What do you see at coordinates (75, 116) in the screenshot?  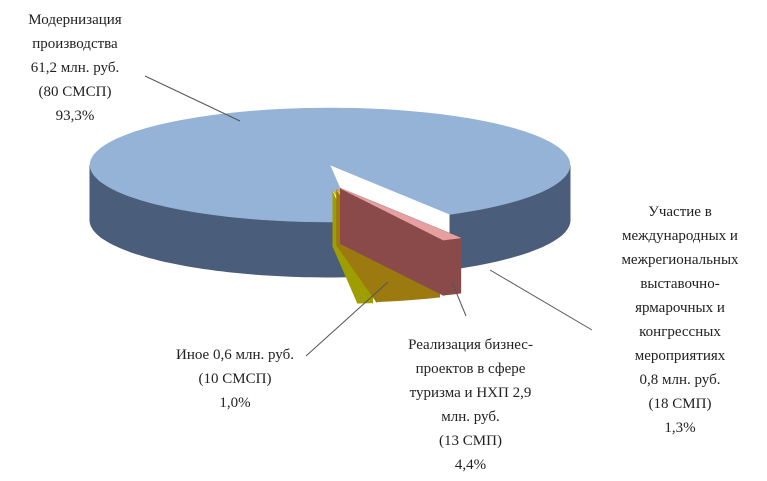 I see `label-percent: 93,3%` at bounding box center [75, 116].